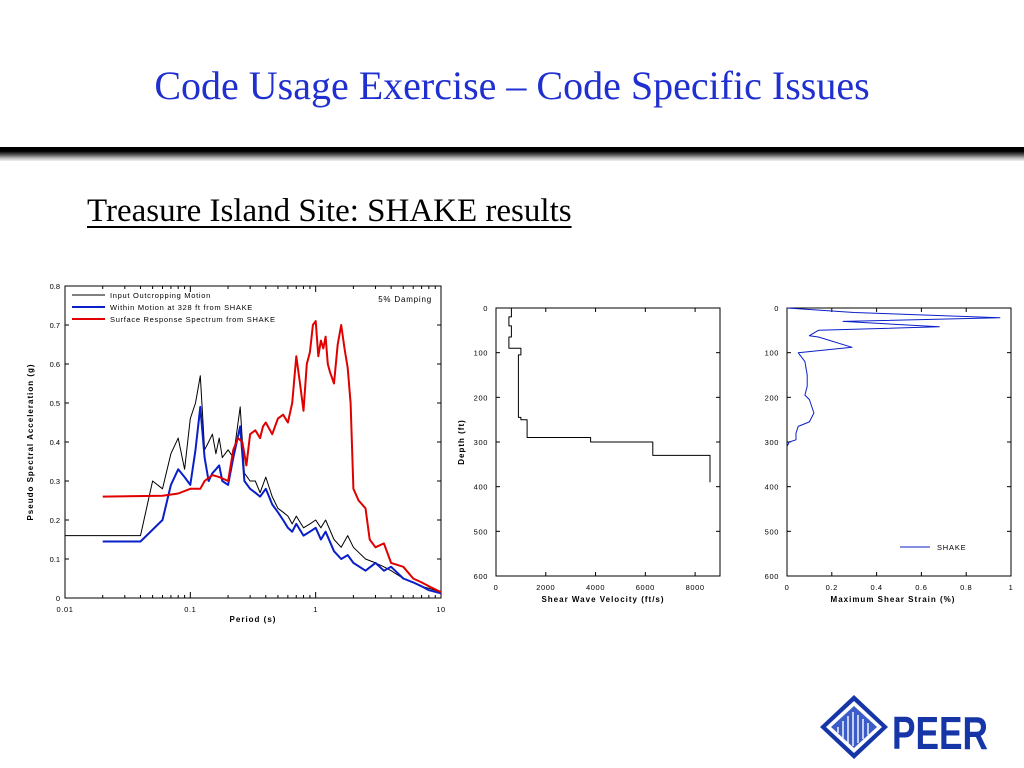 This screenshot has width=1024, height=768. I want to click on velocity-x-tick-label: 6000, so click(645, 587).